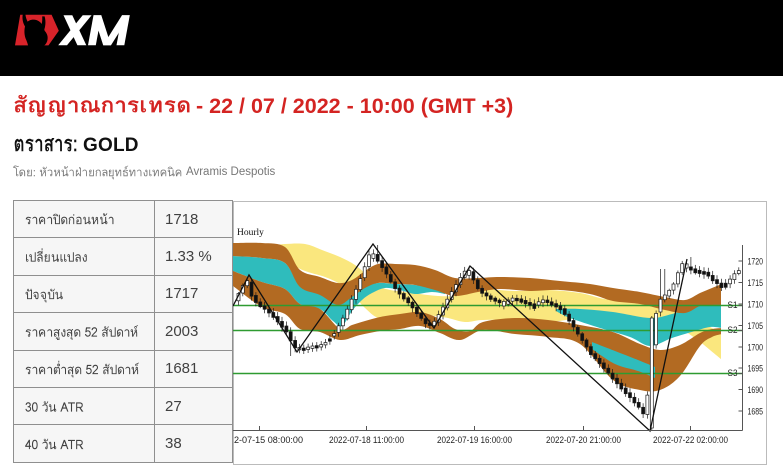 The image size is (783, 475). I want to click on svg-text: 1705, so click(756, 326).